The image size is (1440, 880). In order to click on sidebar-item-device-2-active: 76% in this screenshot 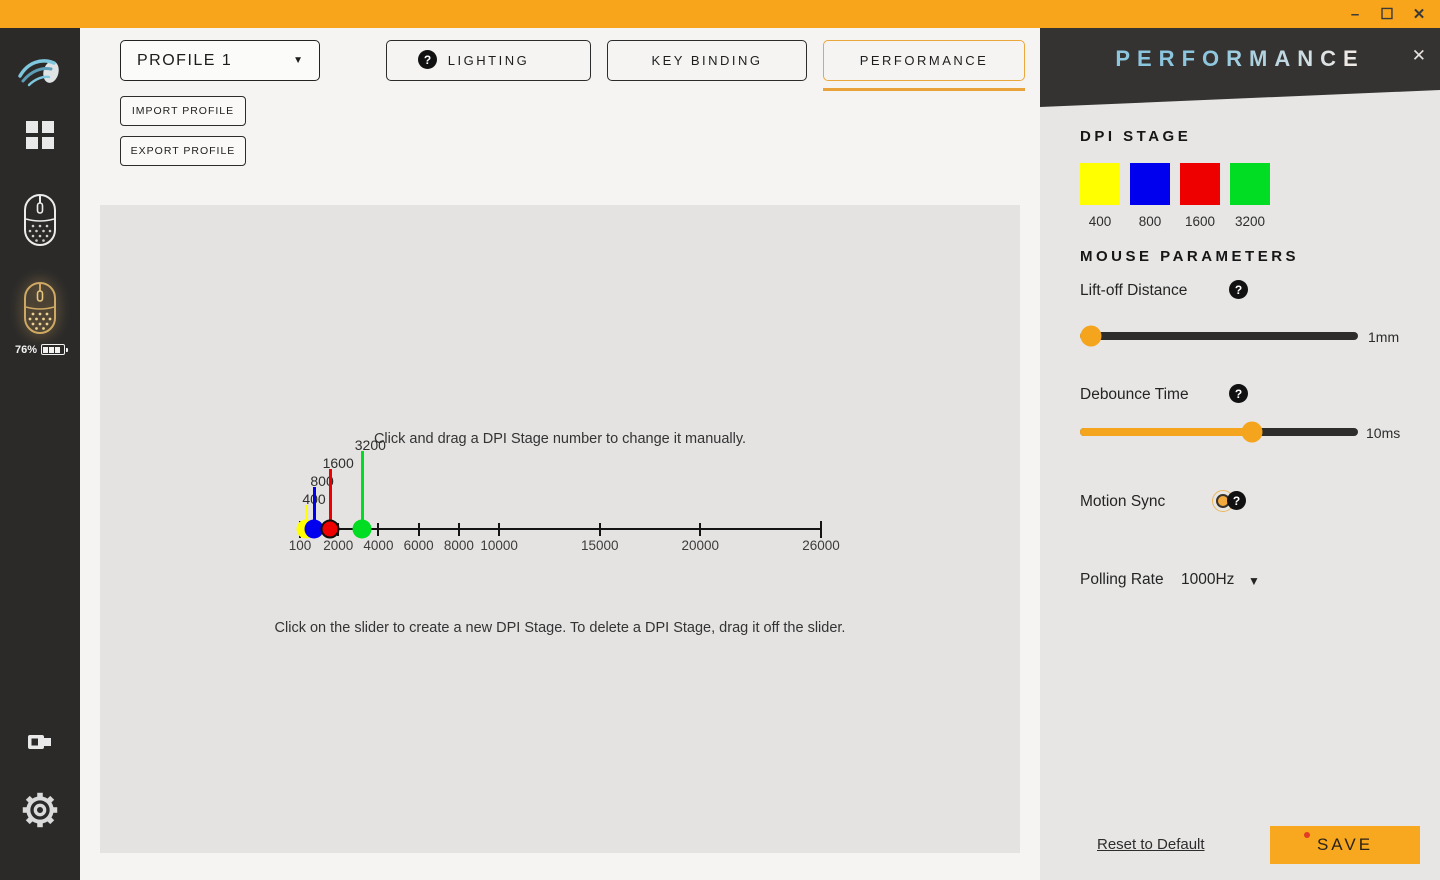, I will do `click(40, 318)`.